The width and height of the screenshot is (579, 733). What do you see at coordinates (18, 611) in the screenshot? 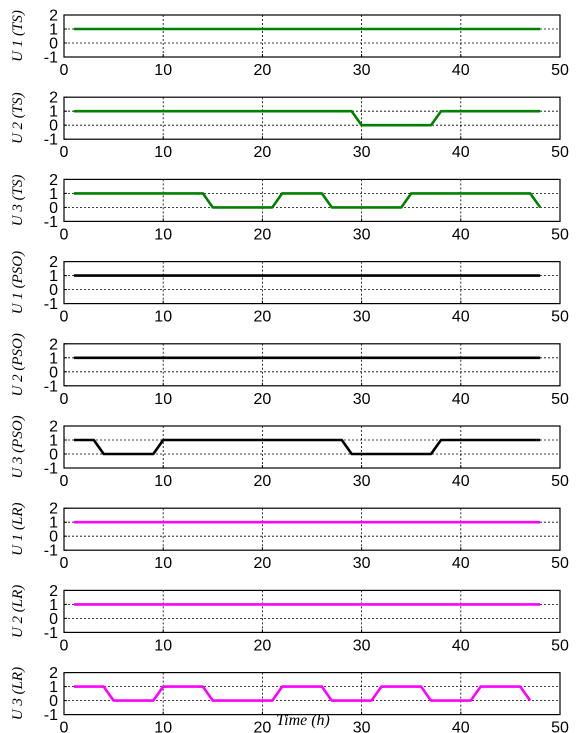
I see `y-axis-label: U 2 (LR)` at bounding box center [18, 611].